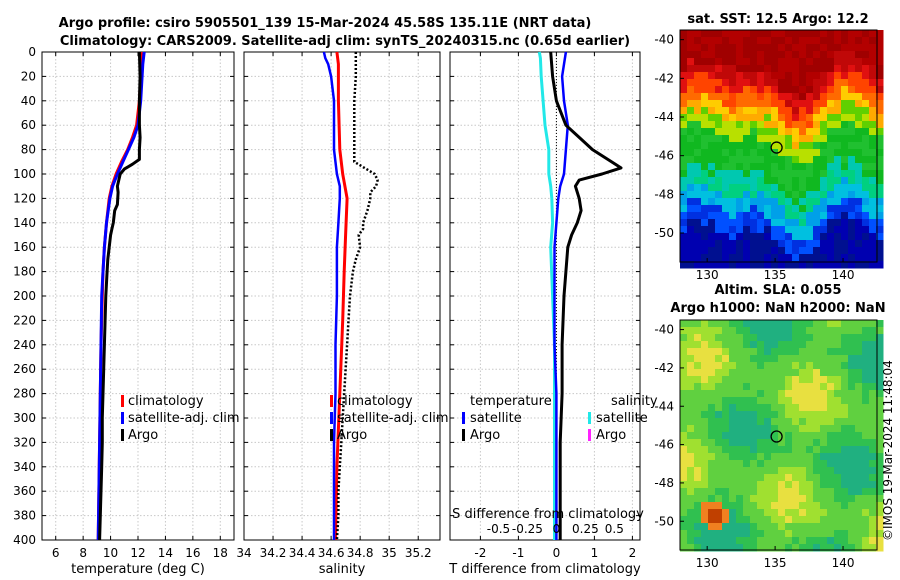  I want to click on map-y-tick-label: -42, so click(664, 368).